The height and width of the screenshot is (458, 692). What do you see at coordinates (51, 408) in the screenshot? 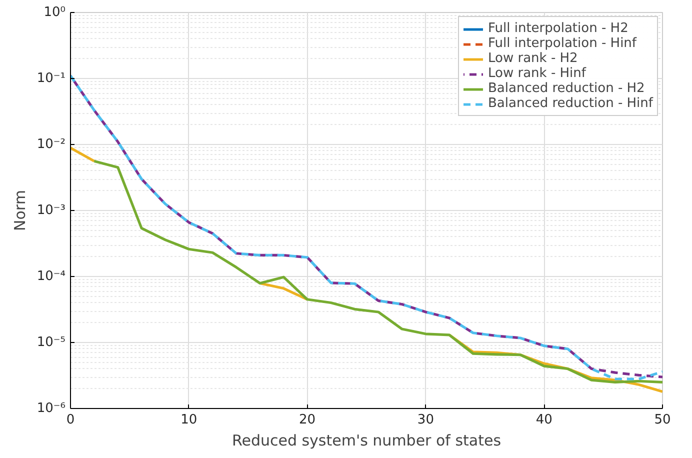
I see `y-tick-label: 10⁻⁶` at bounding box center [51, 408].